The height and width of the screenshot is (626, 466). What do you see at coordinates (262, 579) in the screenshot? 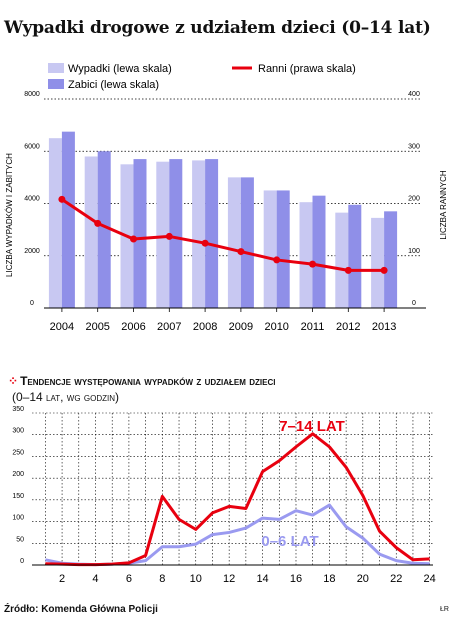
I see `x-tick-label: 14` at bounding box center [262, 579].